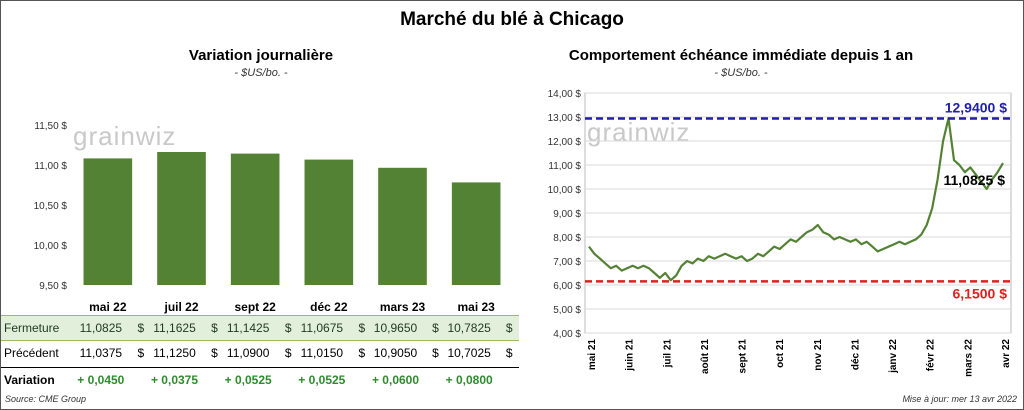  I want to click on close-value: 11,1425, so click(248, 328).